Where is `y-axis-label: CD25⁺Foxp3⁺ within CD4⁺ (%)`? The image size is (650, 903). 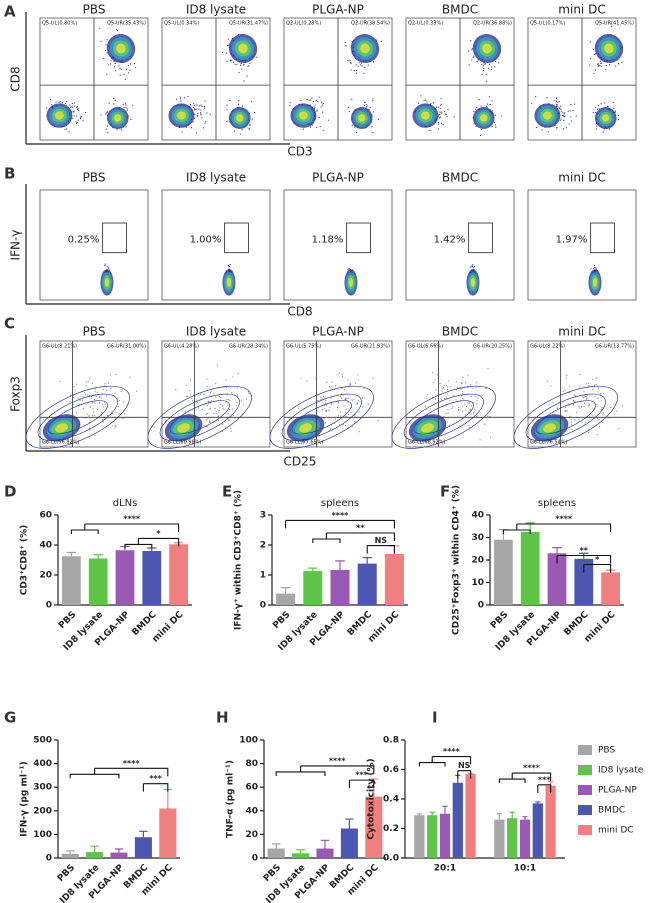 y-axis-label: CD25⁺Foxp3⁺ within CD4⁺ (%) is located at coordinates (457, 560).